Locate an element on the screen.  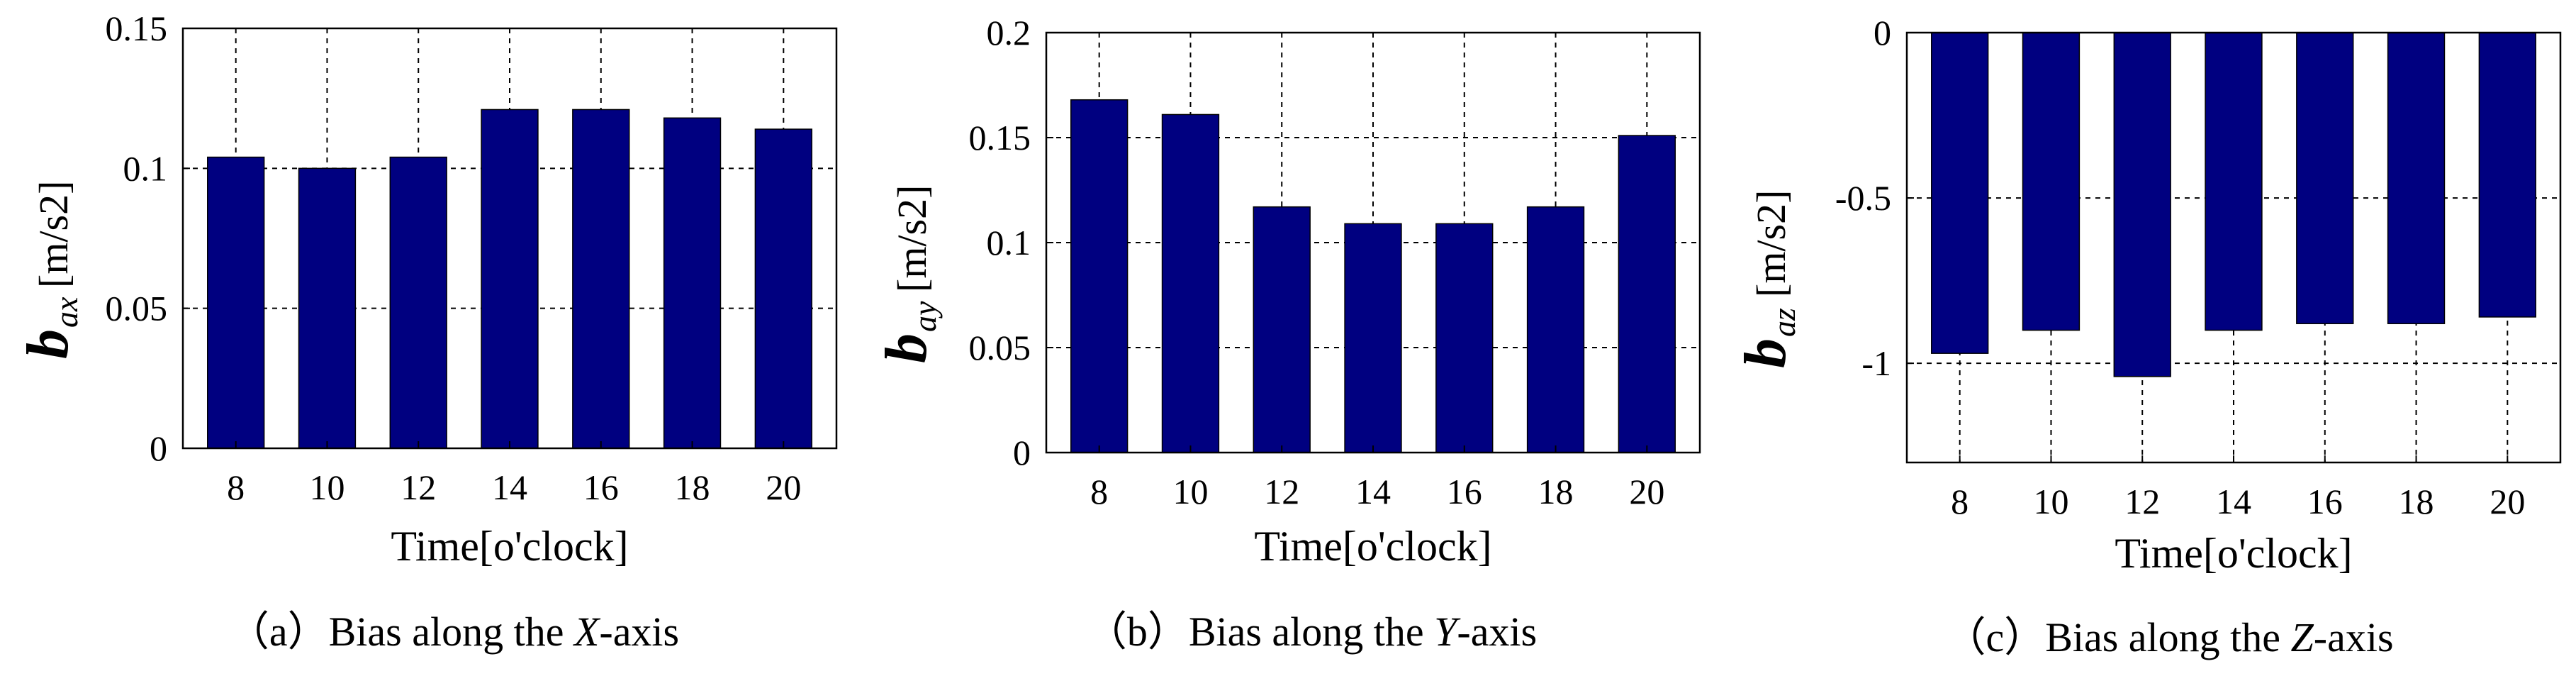
y-tick-label: -1 is located at coordinates (1876, 363).